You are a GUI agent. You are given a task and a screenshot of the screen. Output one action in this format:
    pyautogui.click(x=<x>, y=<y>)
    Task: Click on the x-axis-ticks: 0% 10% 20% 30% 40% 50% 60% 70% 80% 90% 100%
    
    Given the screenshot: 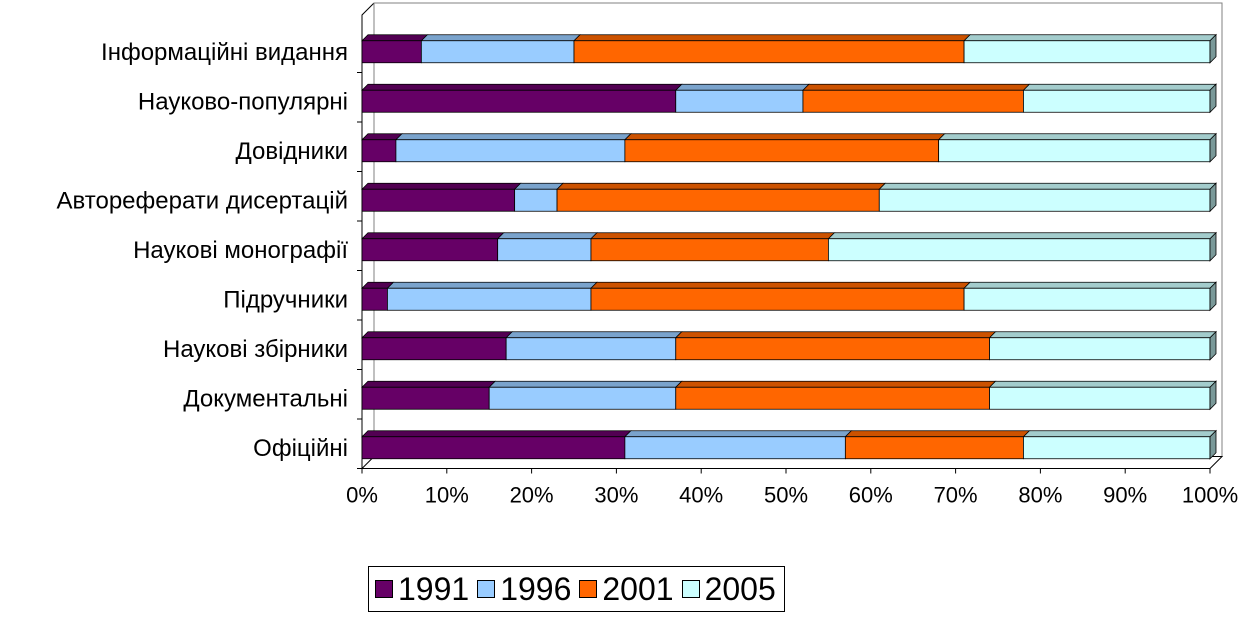 What is the action you would take?
    pyautogui.click(x=792, y=488)
    